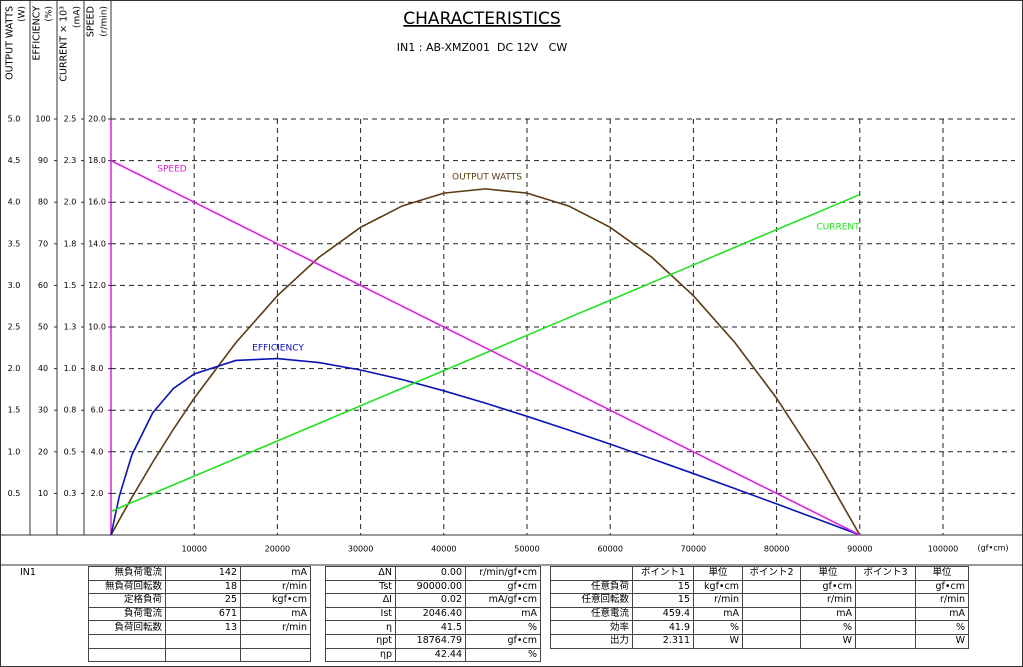 The height and width of the screenshot is (667, 1023). I want to click on x-tick-label: 10000, so click(193, 549).